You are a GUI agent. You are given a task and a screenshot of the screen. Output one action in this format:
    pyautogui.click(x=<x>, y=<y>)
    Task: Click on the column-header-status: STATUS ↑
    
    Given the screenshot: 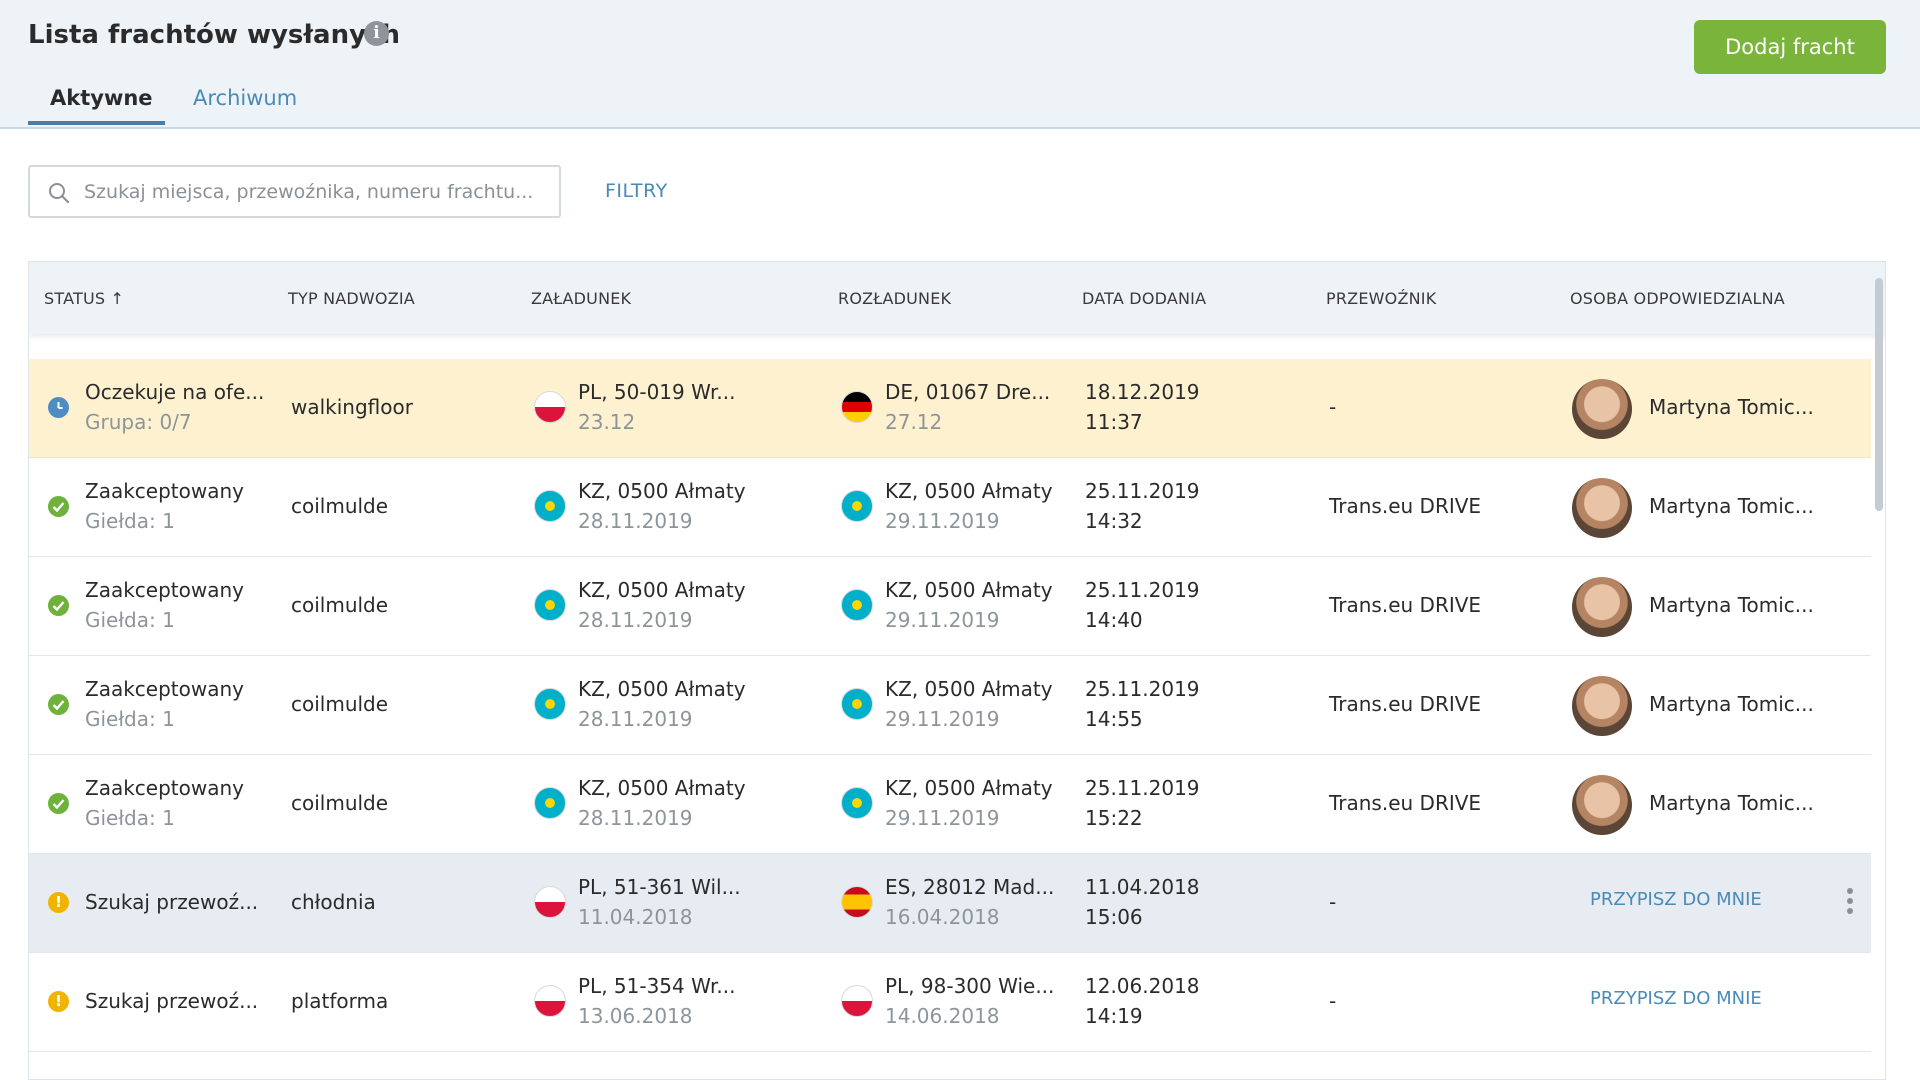 What is the action you would take?
    pyautogui.click(x=84, y=298)
    